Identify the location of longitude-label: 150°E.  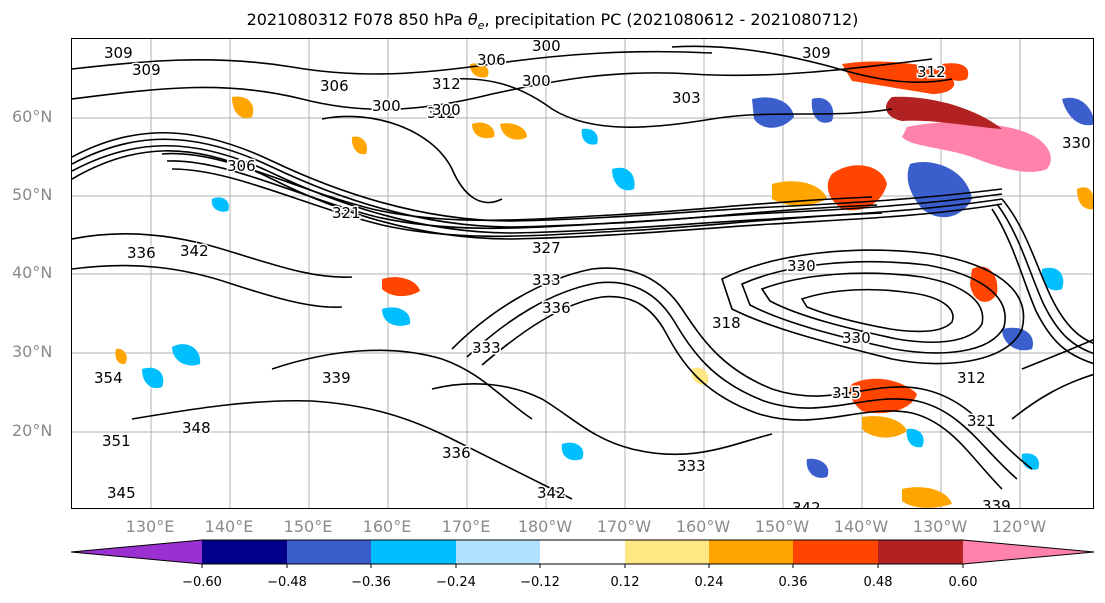
(308, 526).